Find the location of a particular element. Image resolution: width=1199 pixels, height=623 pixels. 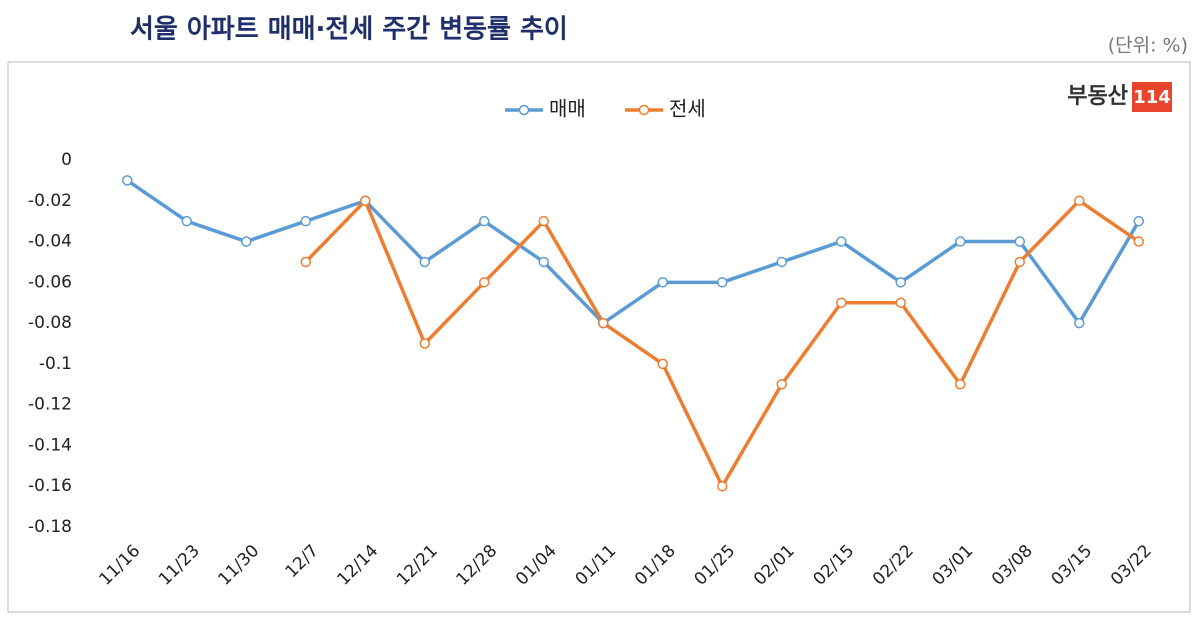

brand-name: 부동산 is located at coordinates (1097, 96).